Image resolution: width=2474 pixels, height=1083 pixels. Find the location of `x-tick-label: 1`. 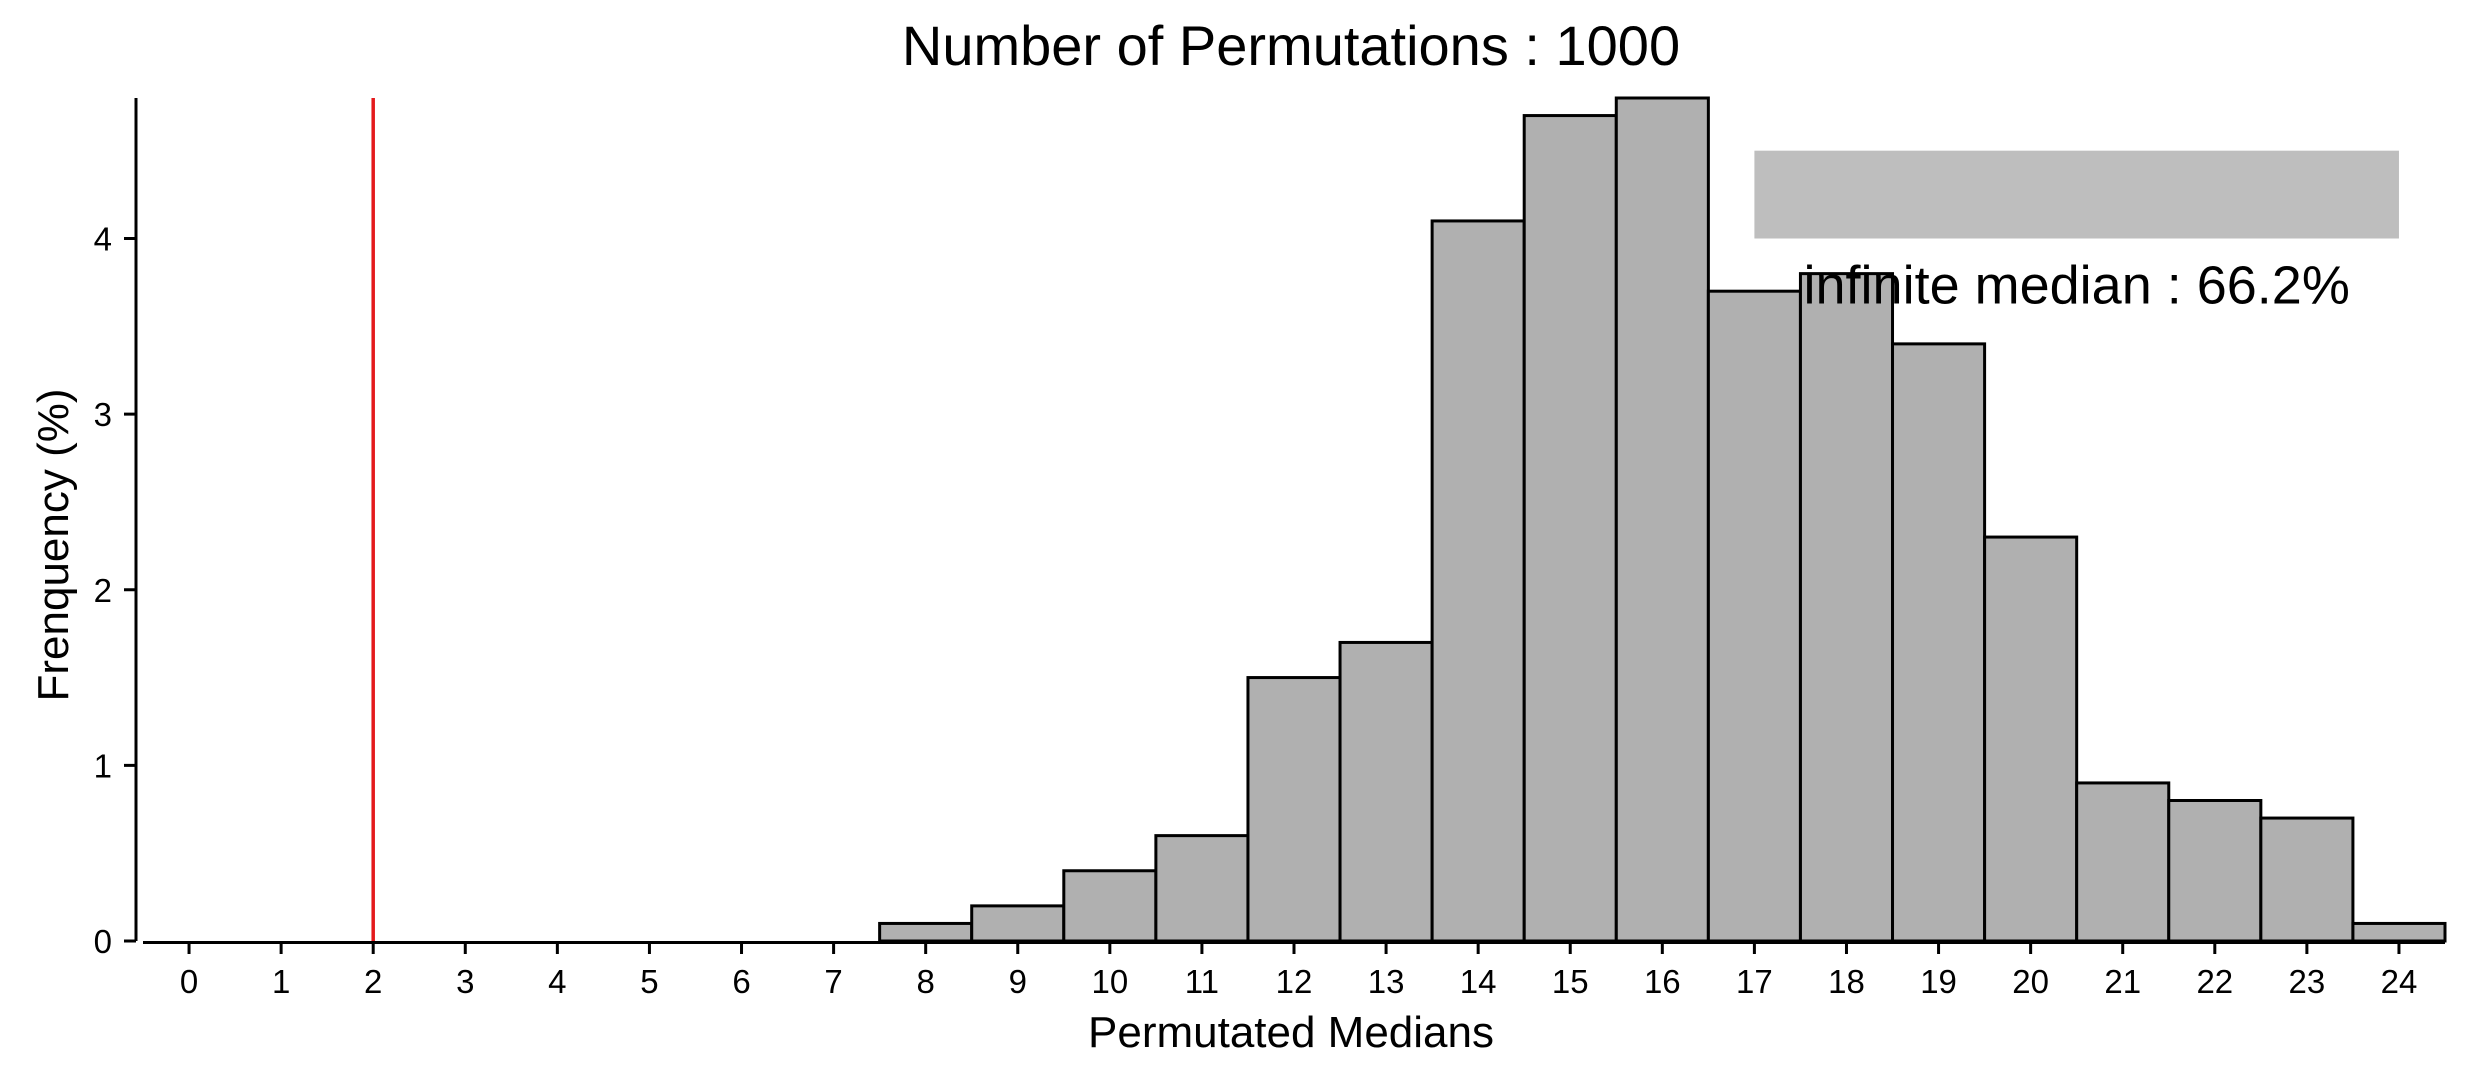

x-tick-label: 1 is located at coordinates (281, 981).